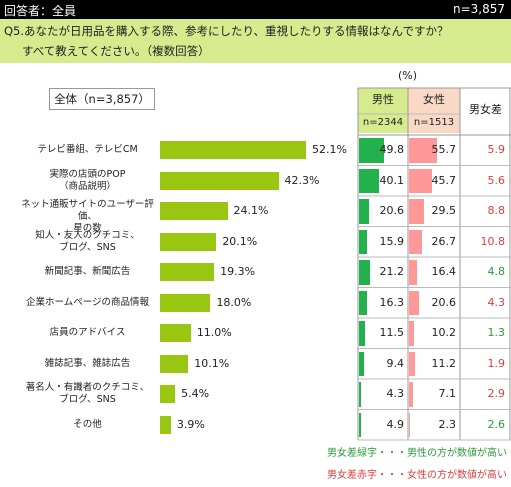 This screenshot has height=487, width=511. Describe the element at coordinates (392, 302) in the screenshot. I see `male-value: 16.3` at that location.